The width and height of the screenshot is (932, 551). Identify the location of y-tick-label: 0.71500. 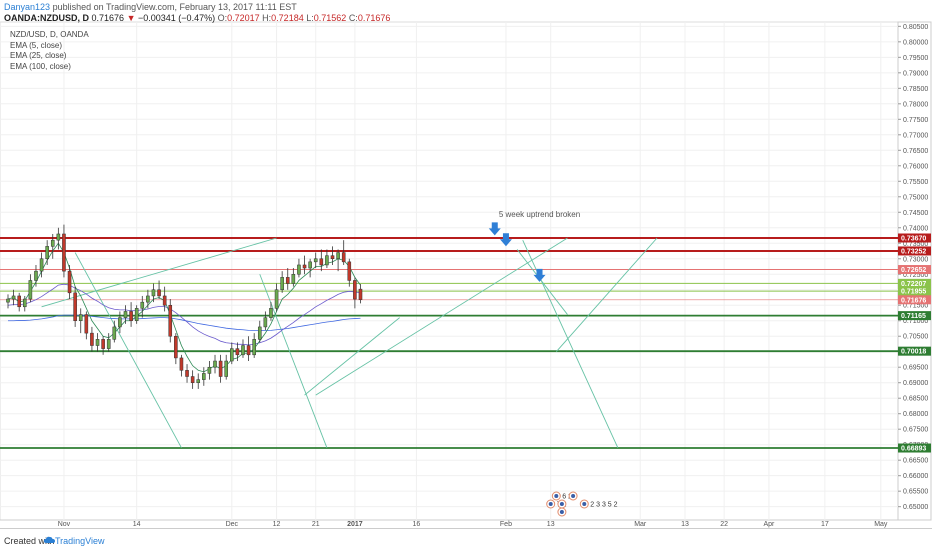
(915, 306).